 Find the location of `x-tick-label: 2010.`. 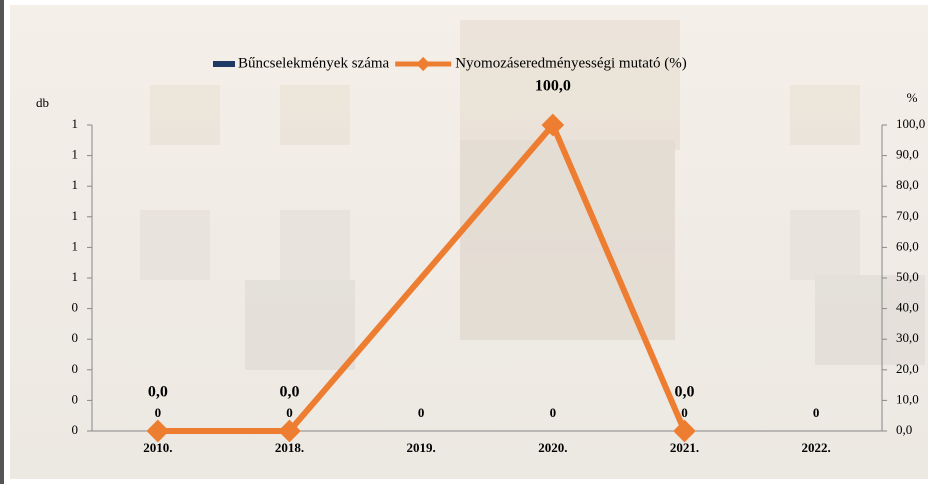

x-tick-label: 2010. is located at coordinates (157, 447).